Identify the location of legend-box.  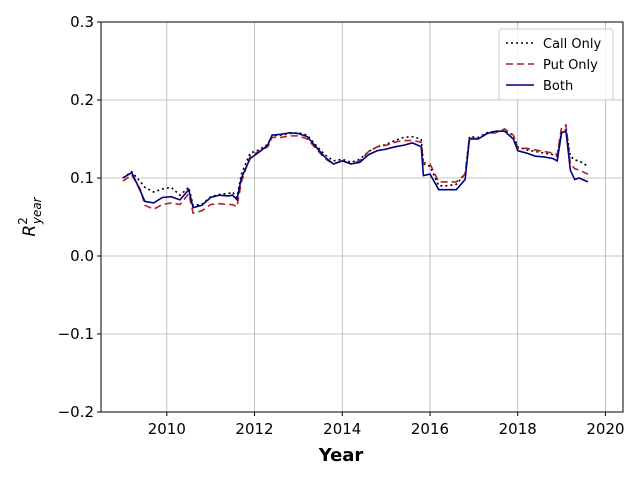
(556, 64).